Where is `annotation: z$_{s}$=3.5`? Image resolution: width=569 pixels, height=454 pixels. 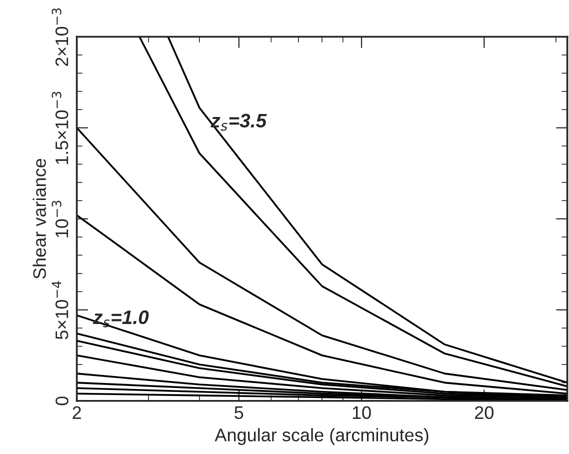
annotation: z$_{s}$=3.5 is located at coordinates (238, 122).